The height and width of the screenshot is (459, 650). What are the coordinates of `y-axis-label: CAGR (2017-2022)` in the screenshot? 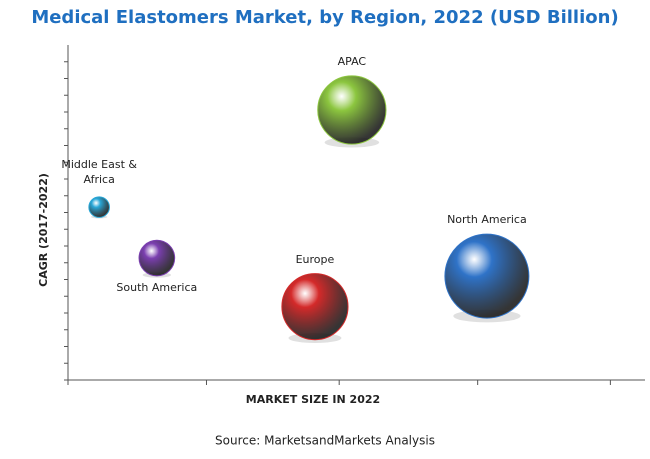 It's located at (43, 230).